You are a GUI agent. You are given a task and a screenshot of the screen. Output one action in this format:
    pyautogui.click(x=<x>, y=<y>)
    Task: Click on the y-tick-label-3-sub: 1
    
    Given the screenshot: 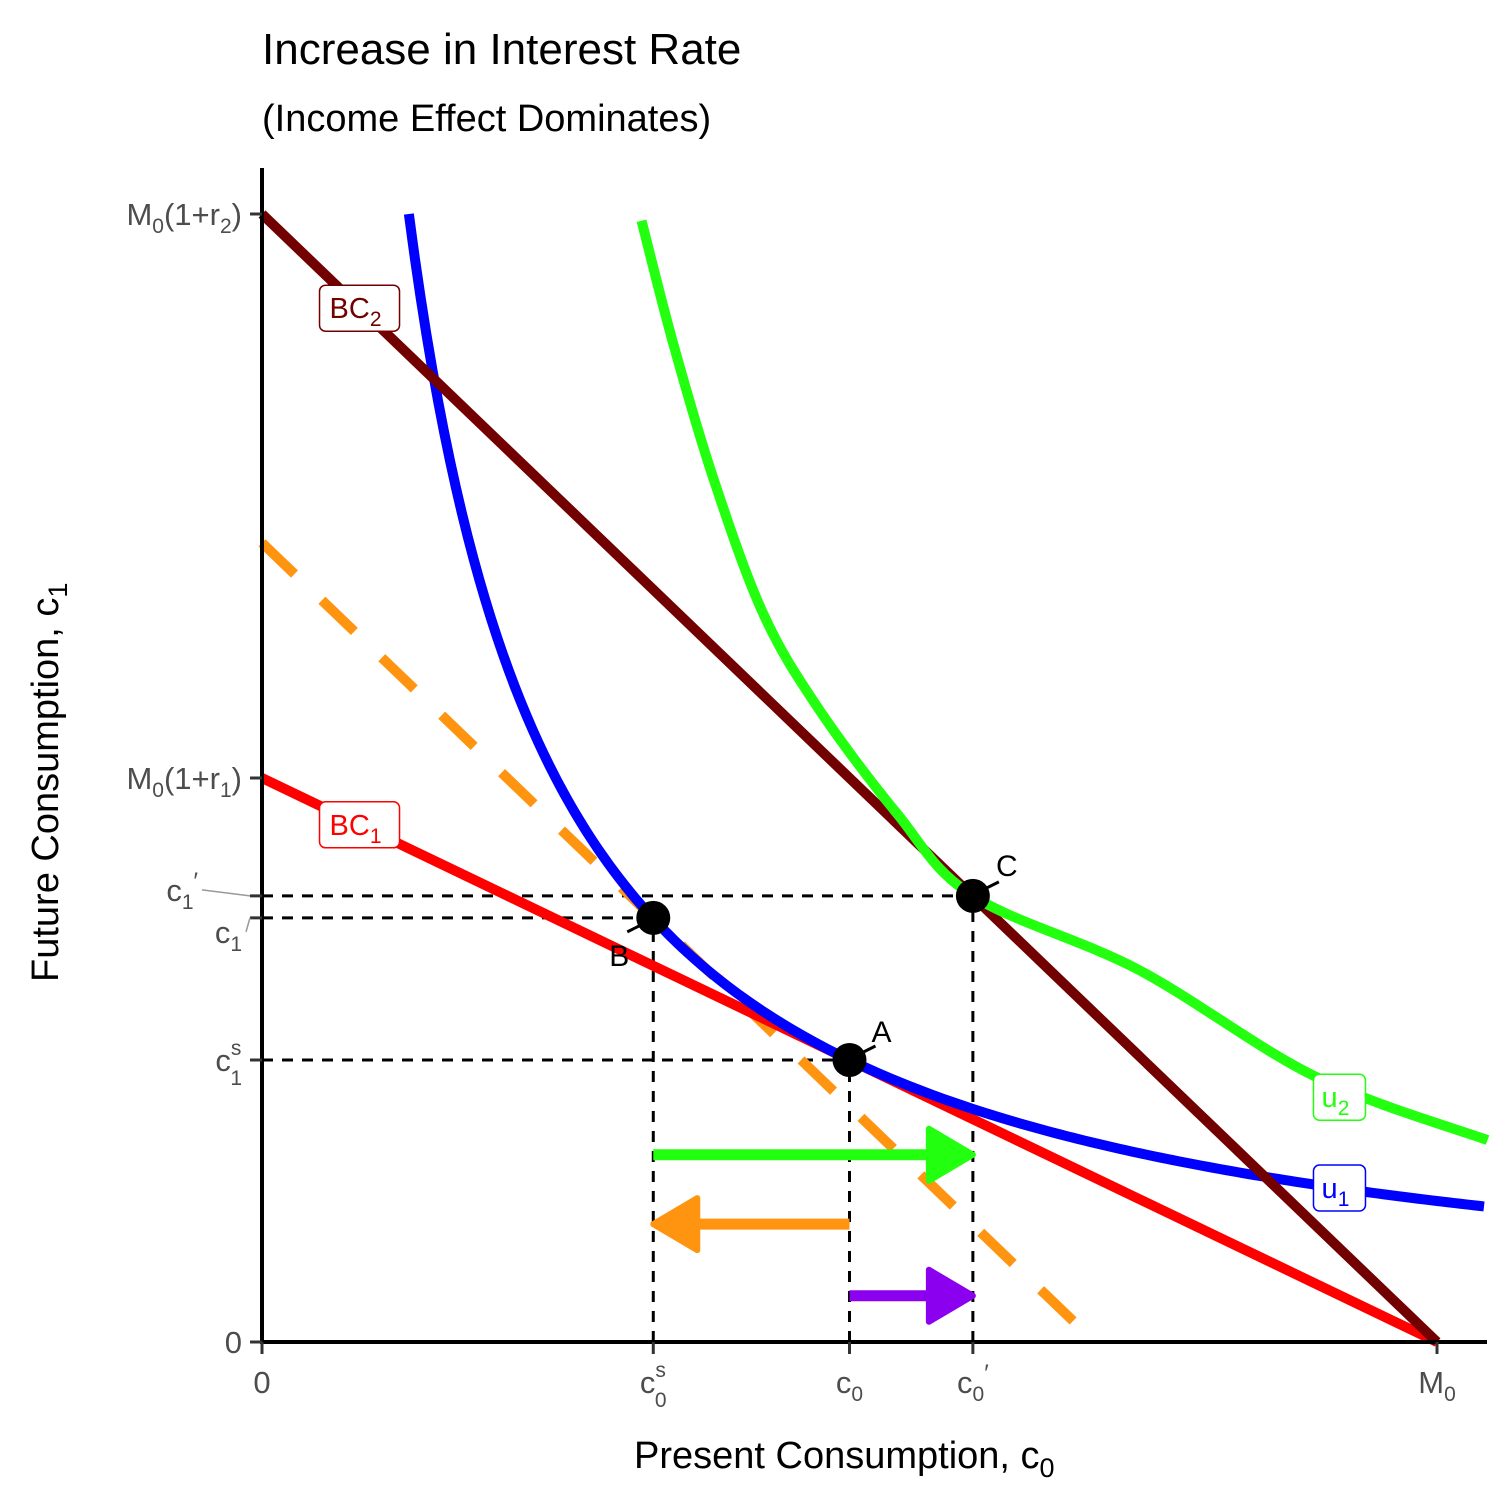 What is the action you would take?
    pyautogui.click(x=188, y=902)
    